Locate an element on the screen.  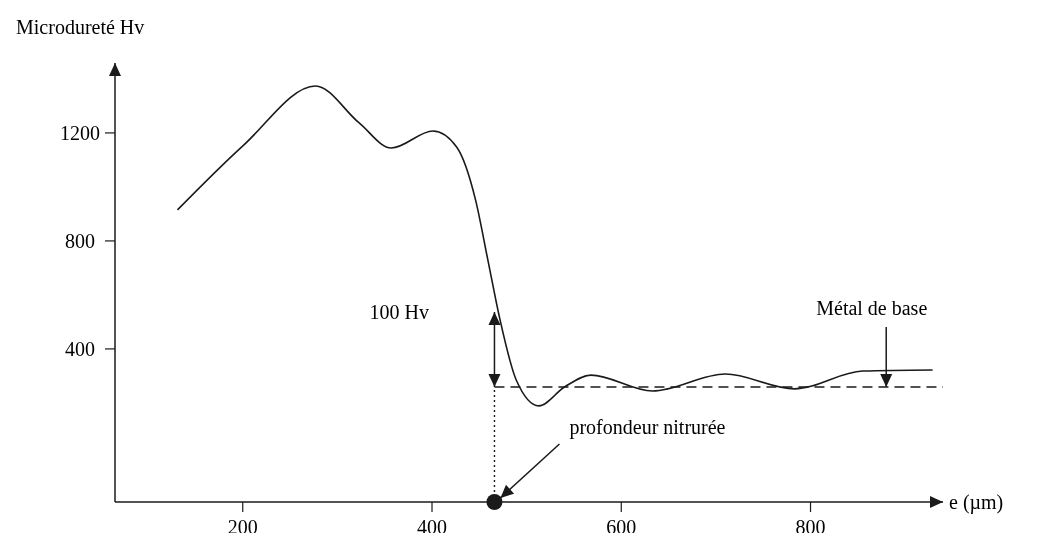
y-tick-label: 800 is located at coordinates (80, 240).